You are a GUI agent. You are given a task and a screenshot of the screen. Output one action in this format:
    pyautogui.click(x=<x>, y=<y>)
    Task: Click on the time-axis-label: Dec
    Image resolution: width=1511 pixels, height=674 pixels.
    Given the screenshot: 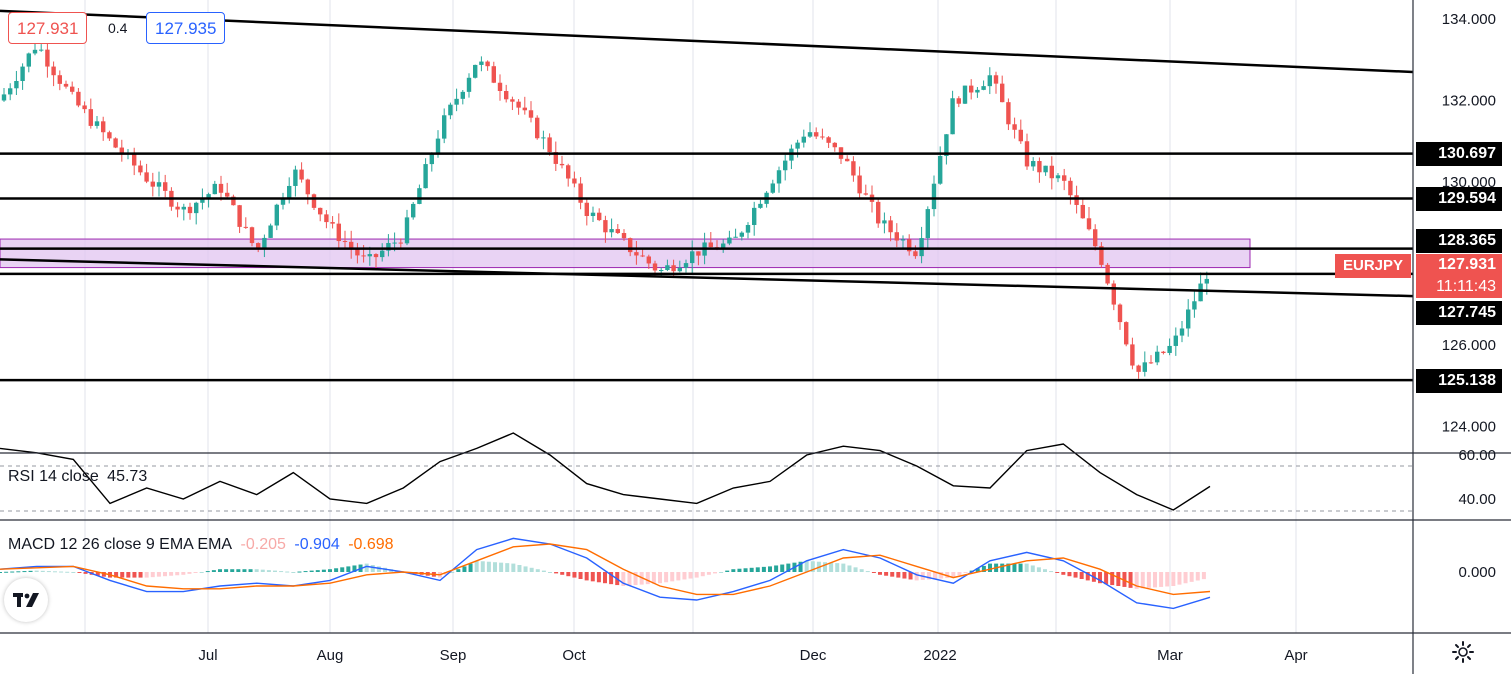 What is the action you would take?
    pyautogui.click(x=813, y=655)
    